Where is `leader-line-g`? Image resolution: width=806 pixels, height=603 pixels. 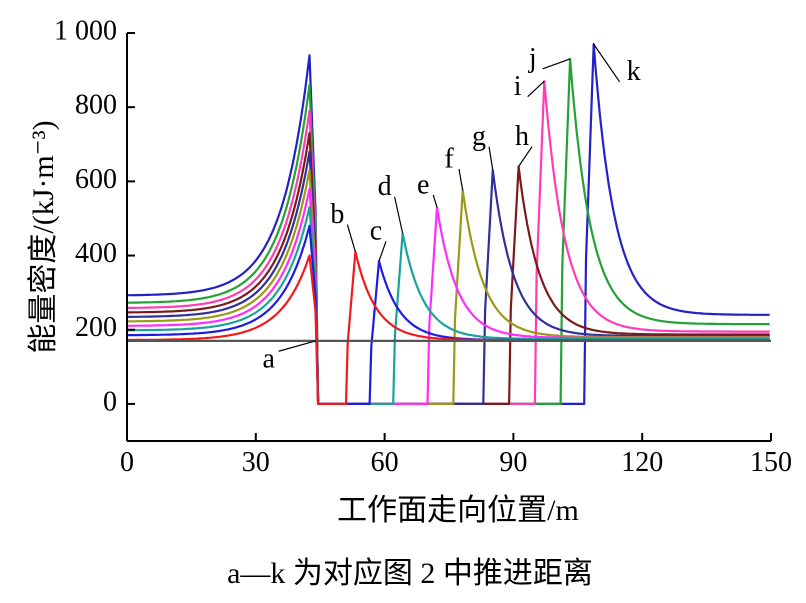
leader-line-g is located at coordinates (491, 158).